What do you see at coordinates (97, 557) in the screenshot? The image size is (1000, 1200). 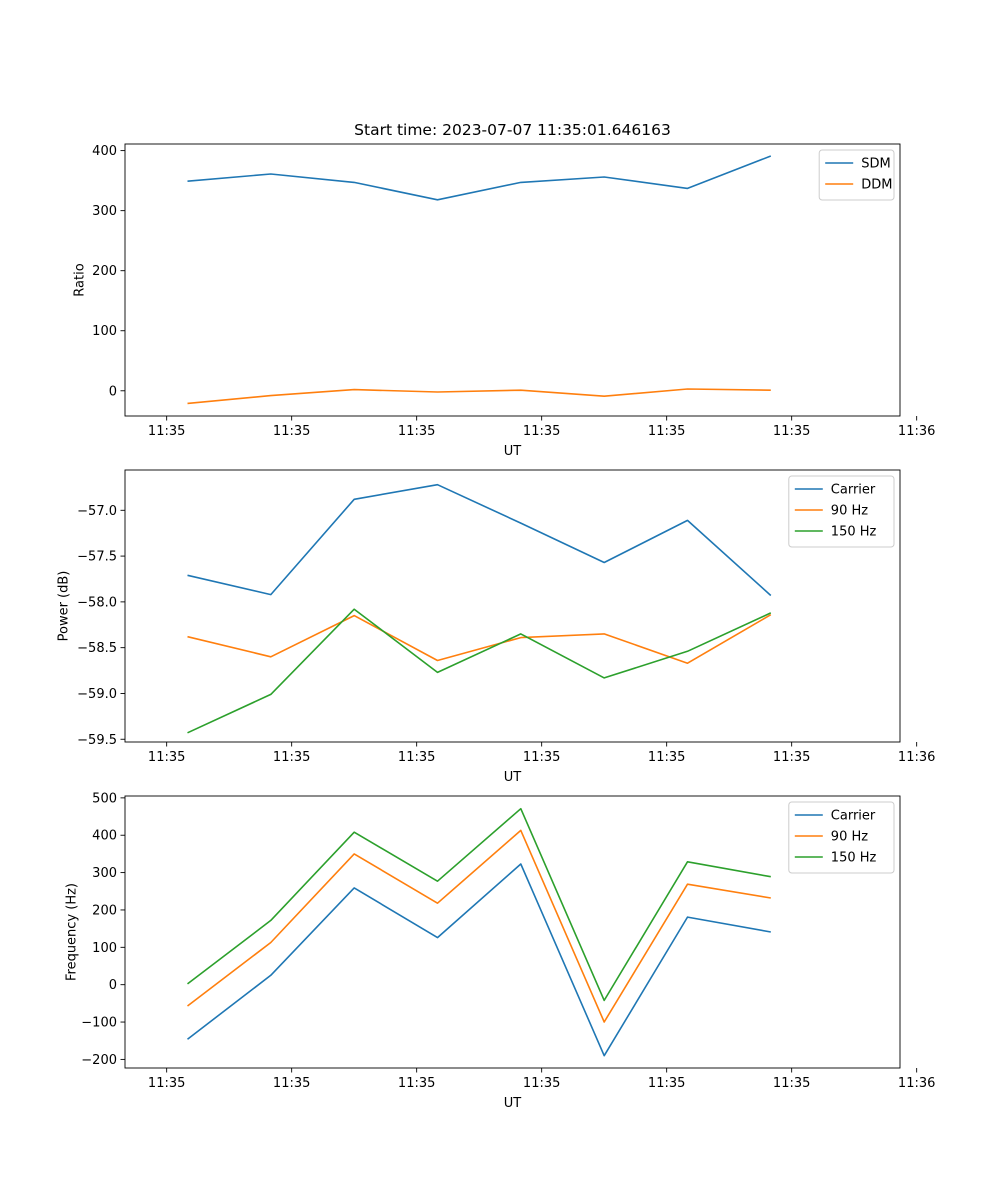 I see `y-tick-label: −57.5` at bounding box center [97, 557].